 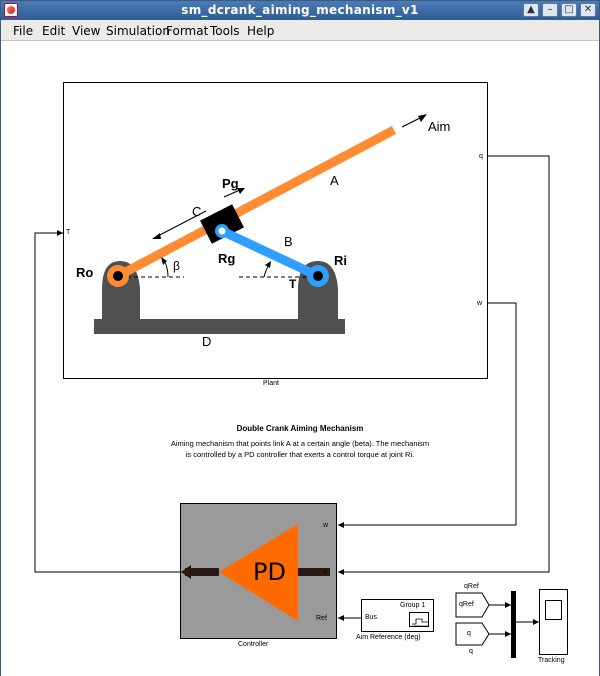 I want to click on menu-file: File, so click(x=23, y=31).